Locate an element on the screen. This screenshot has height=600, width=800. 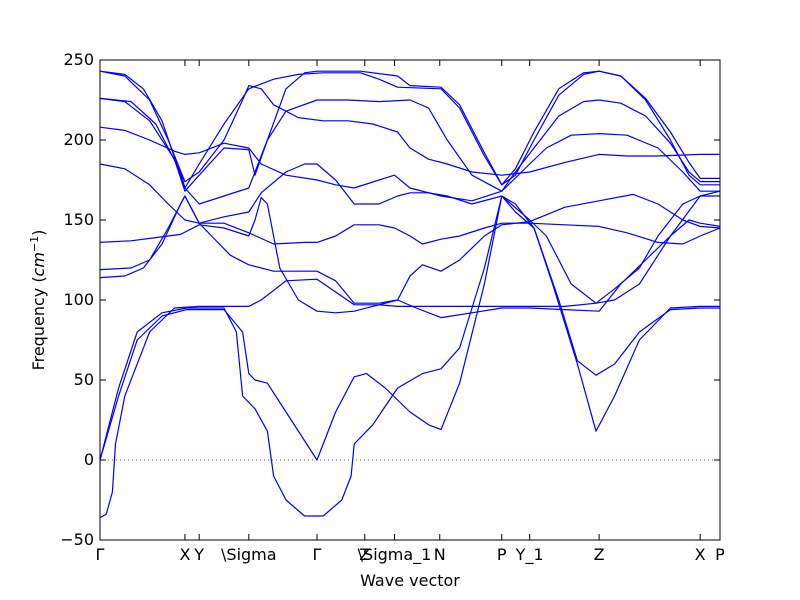
kpoint-label: \Sigma is located at coordinates (249, 554).